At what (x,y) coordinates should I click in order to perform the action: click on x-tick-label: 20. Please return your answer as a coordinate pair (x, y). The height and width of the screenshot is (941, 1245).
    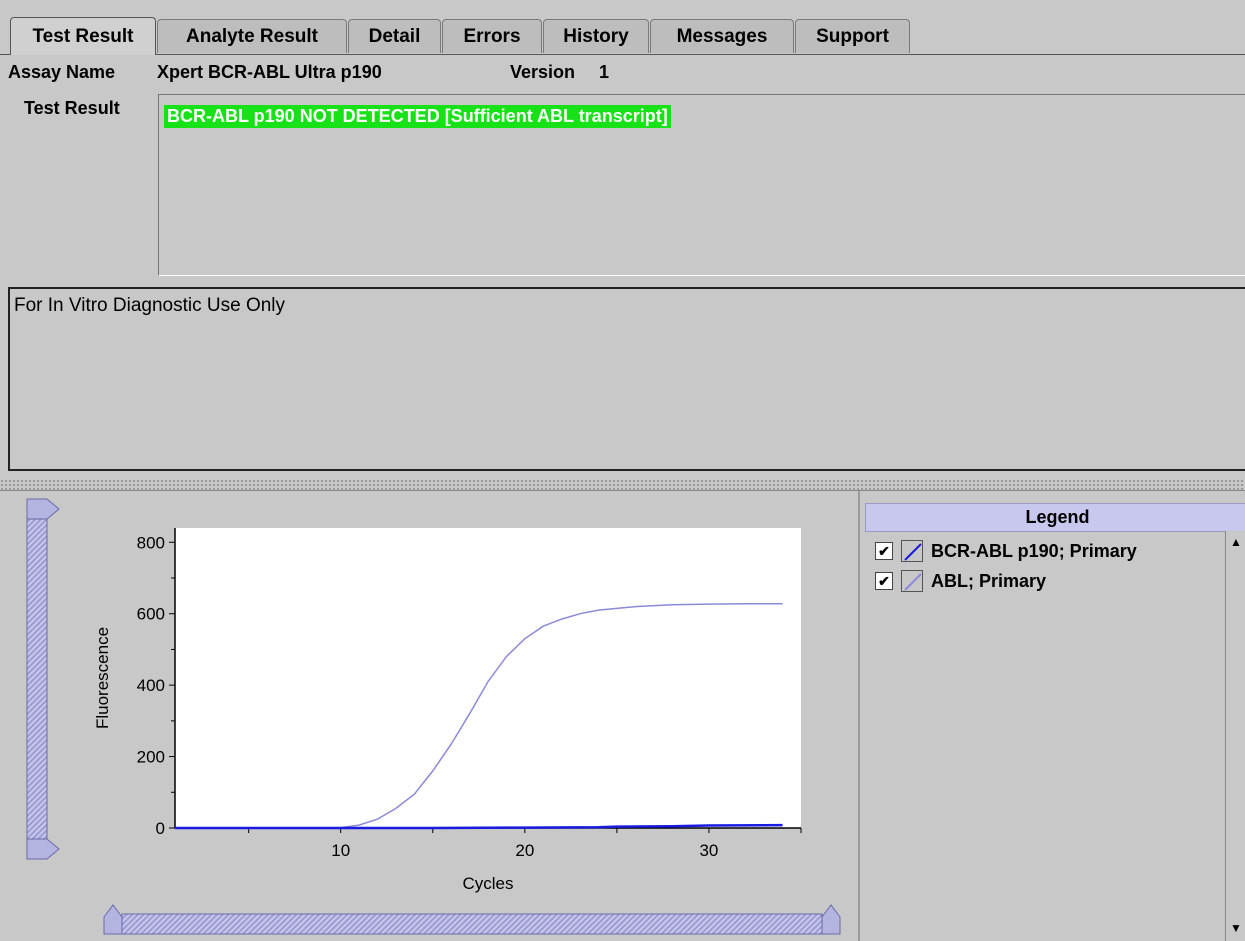
    Looking at the image, I should click on (524, 850).